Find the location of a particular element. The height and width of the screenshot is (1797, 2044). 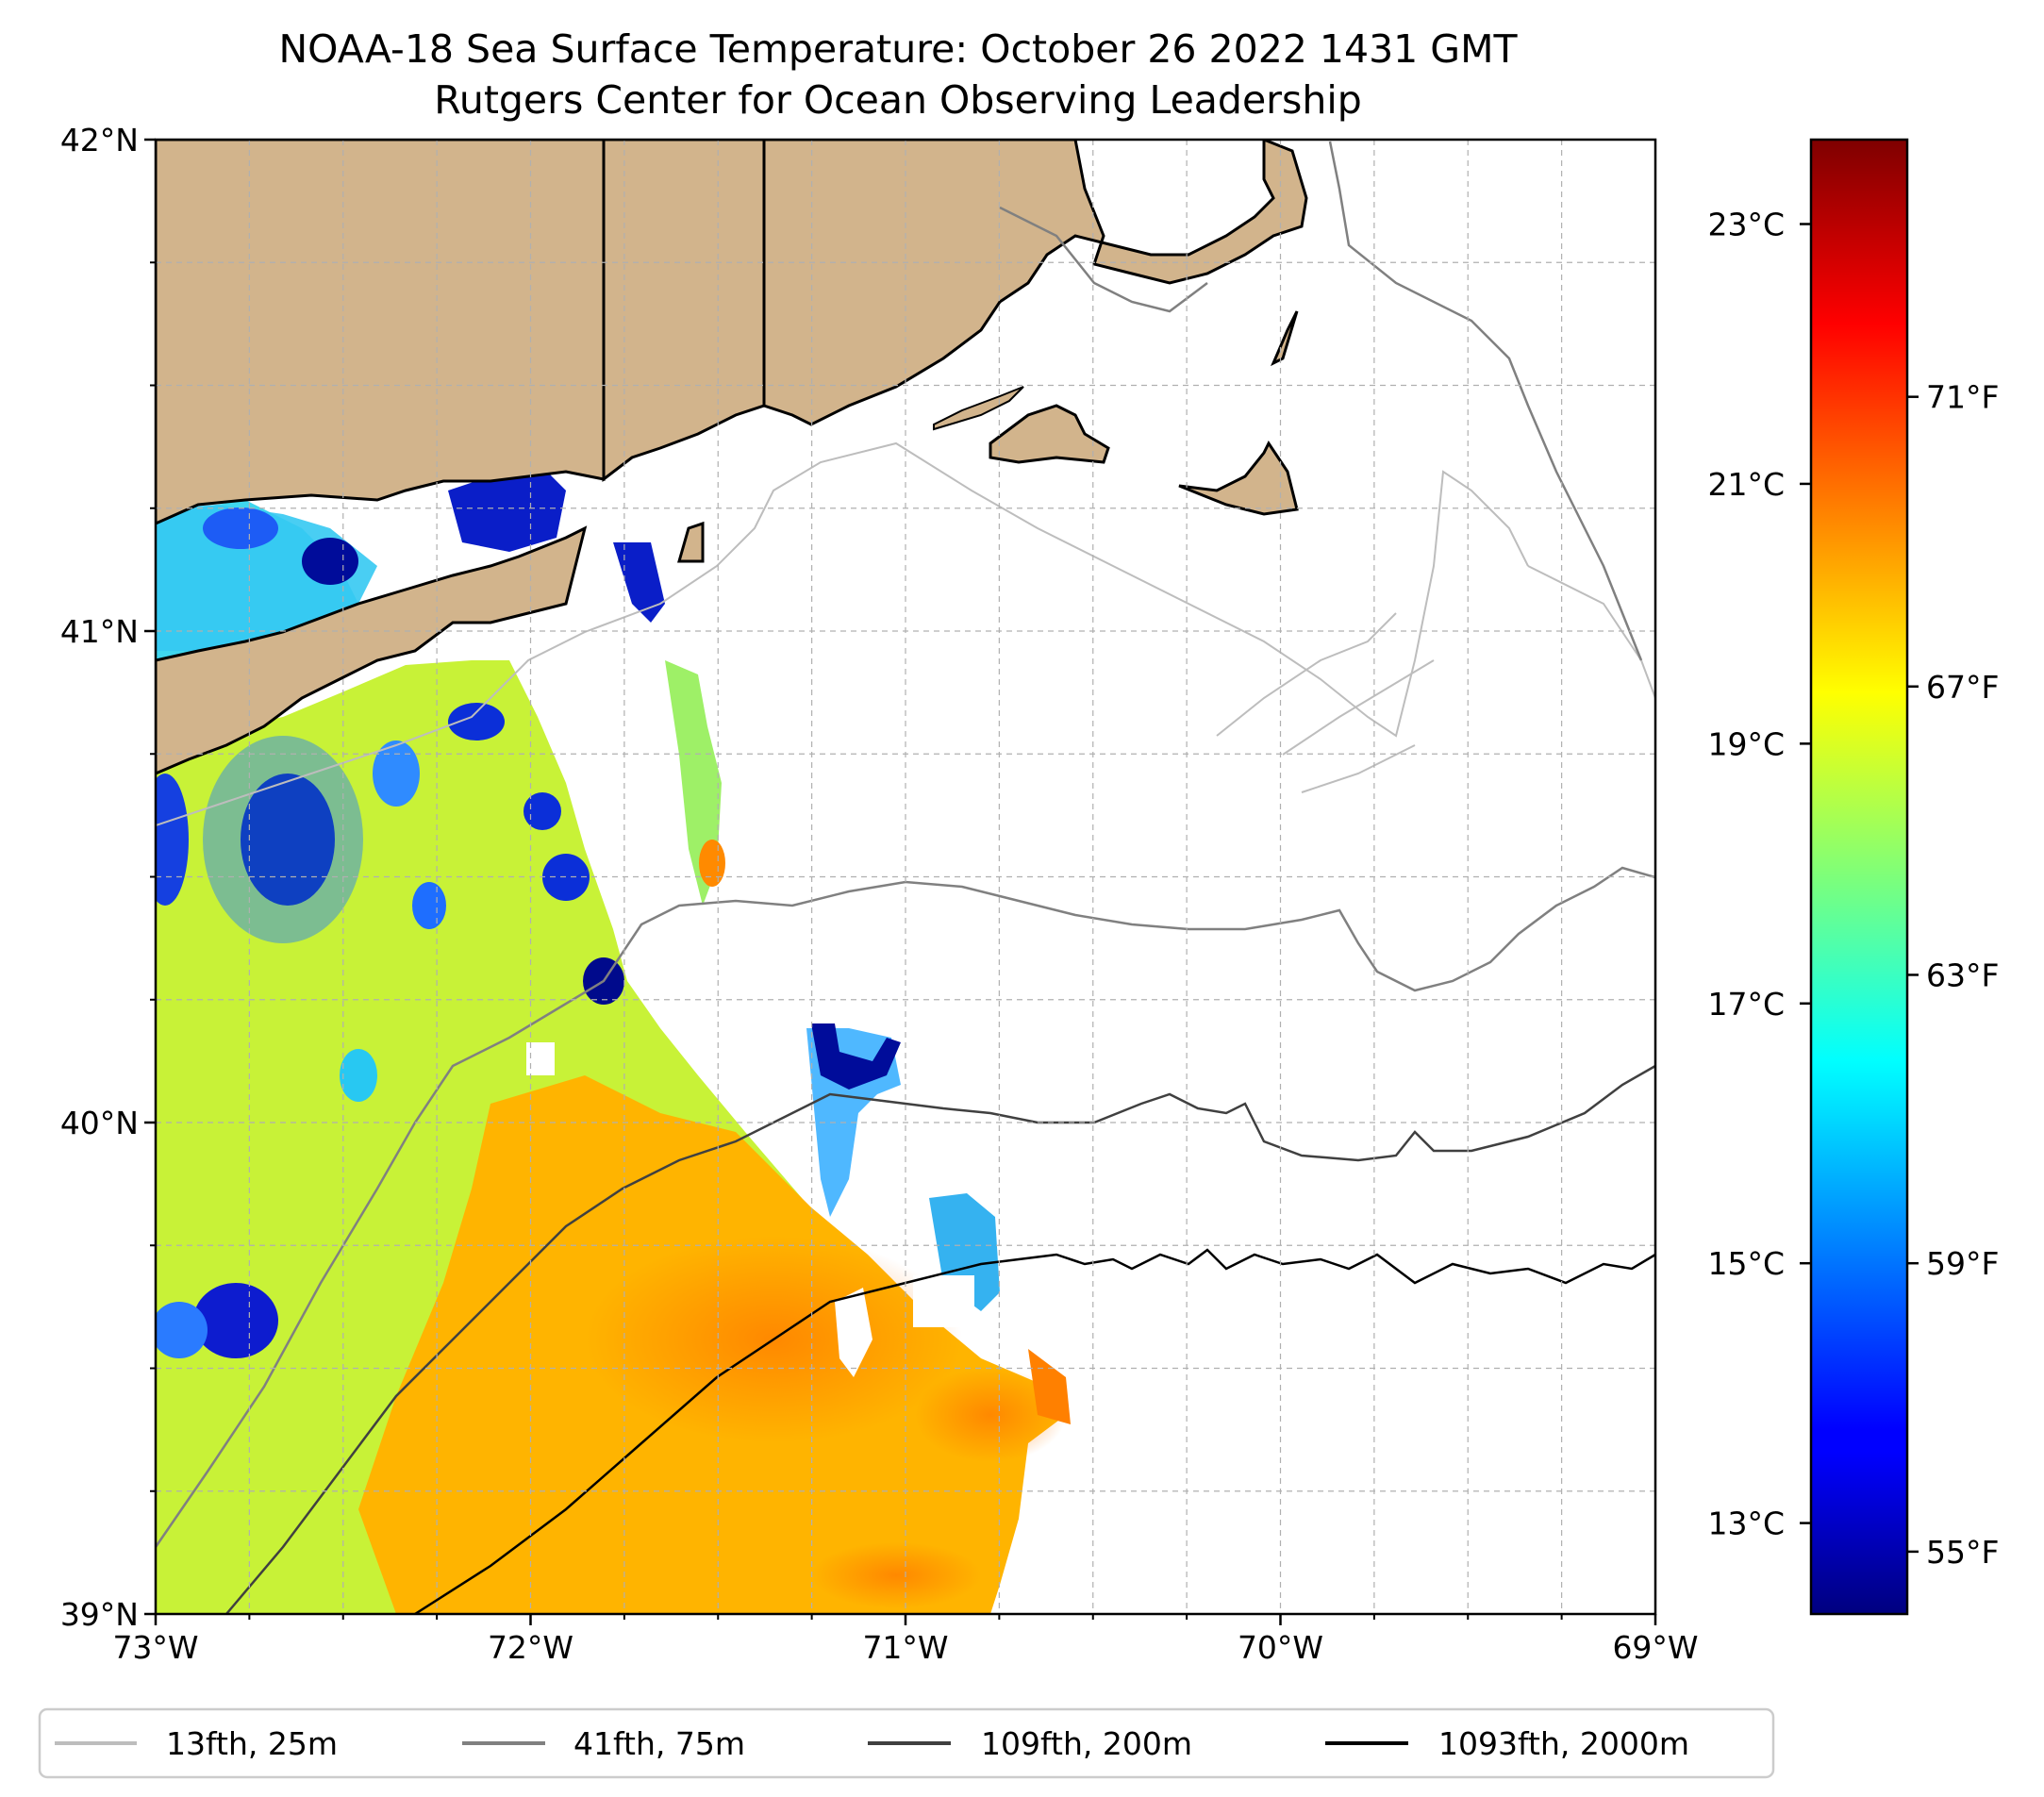

y-tick-label: 40°N is located at coordinates (100, 1123).